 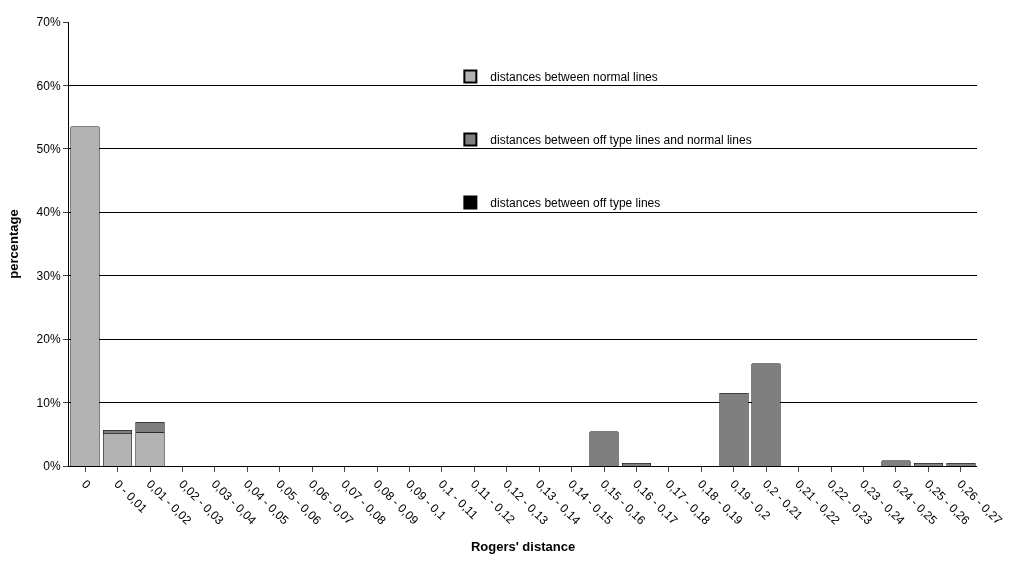 I want to click on y-tick-label: 10%, so click(x=48, y=402).